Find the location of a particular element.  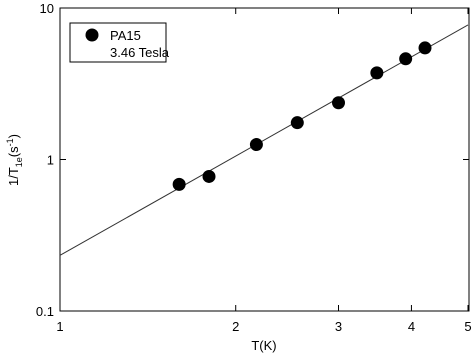

y-tick-label: 0.1 is located at coordinates (45, 311).